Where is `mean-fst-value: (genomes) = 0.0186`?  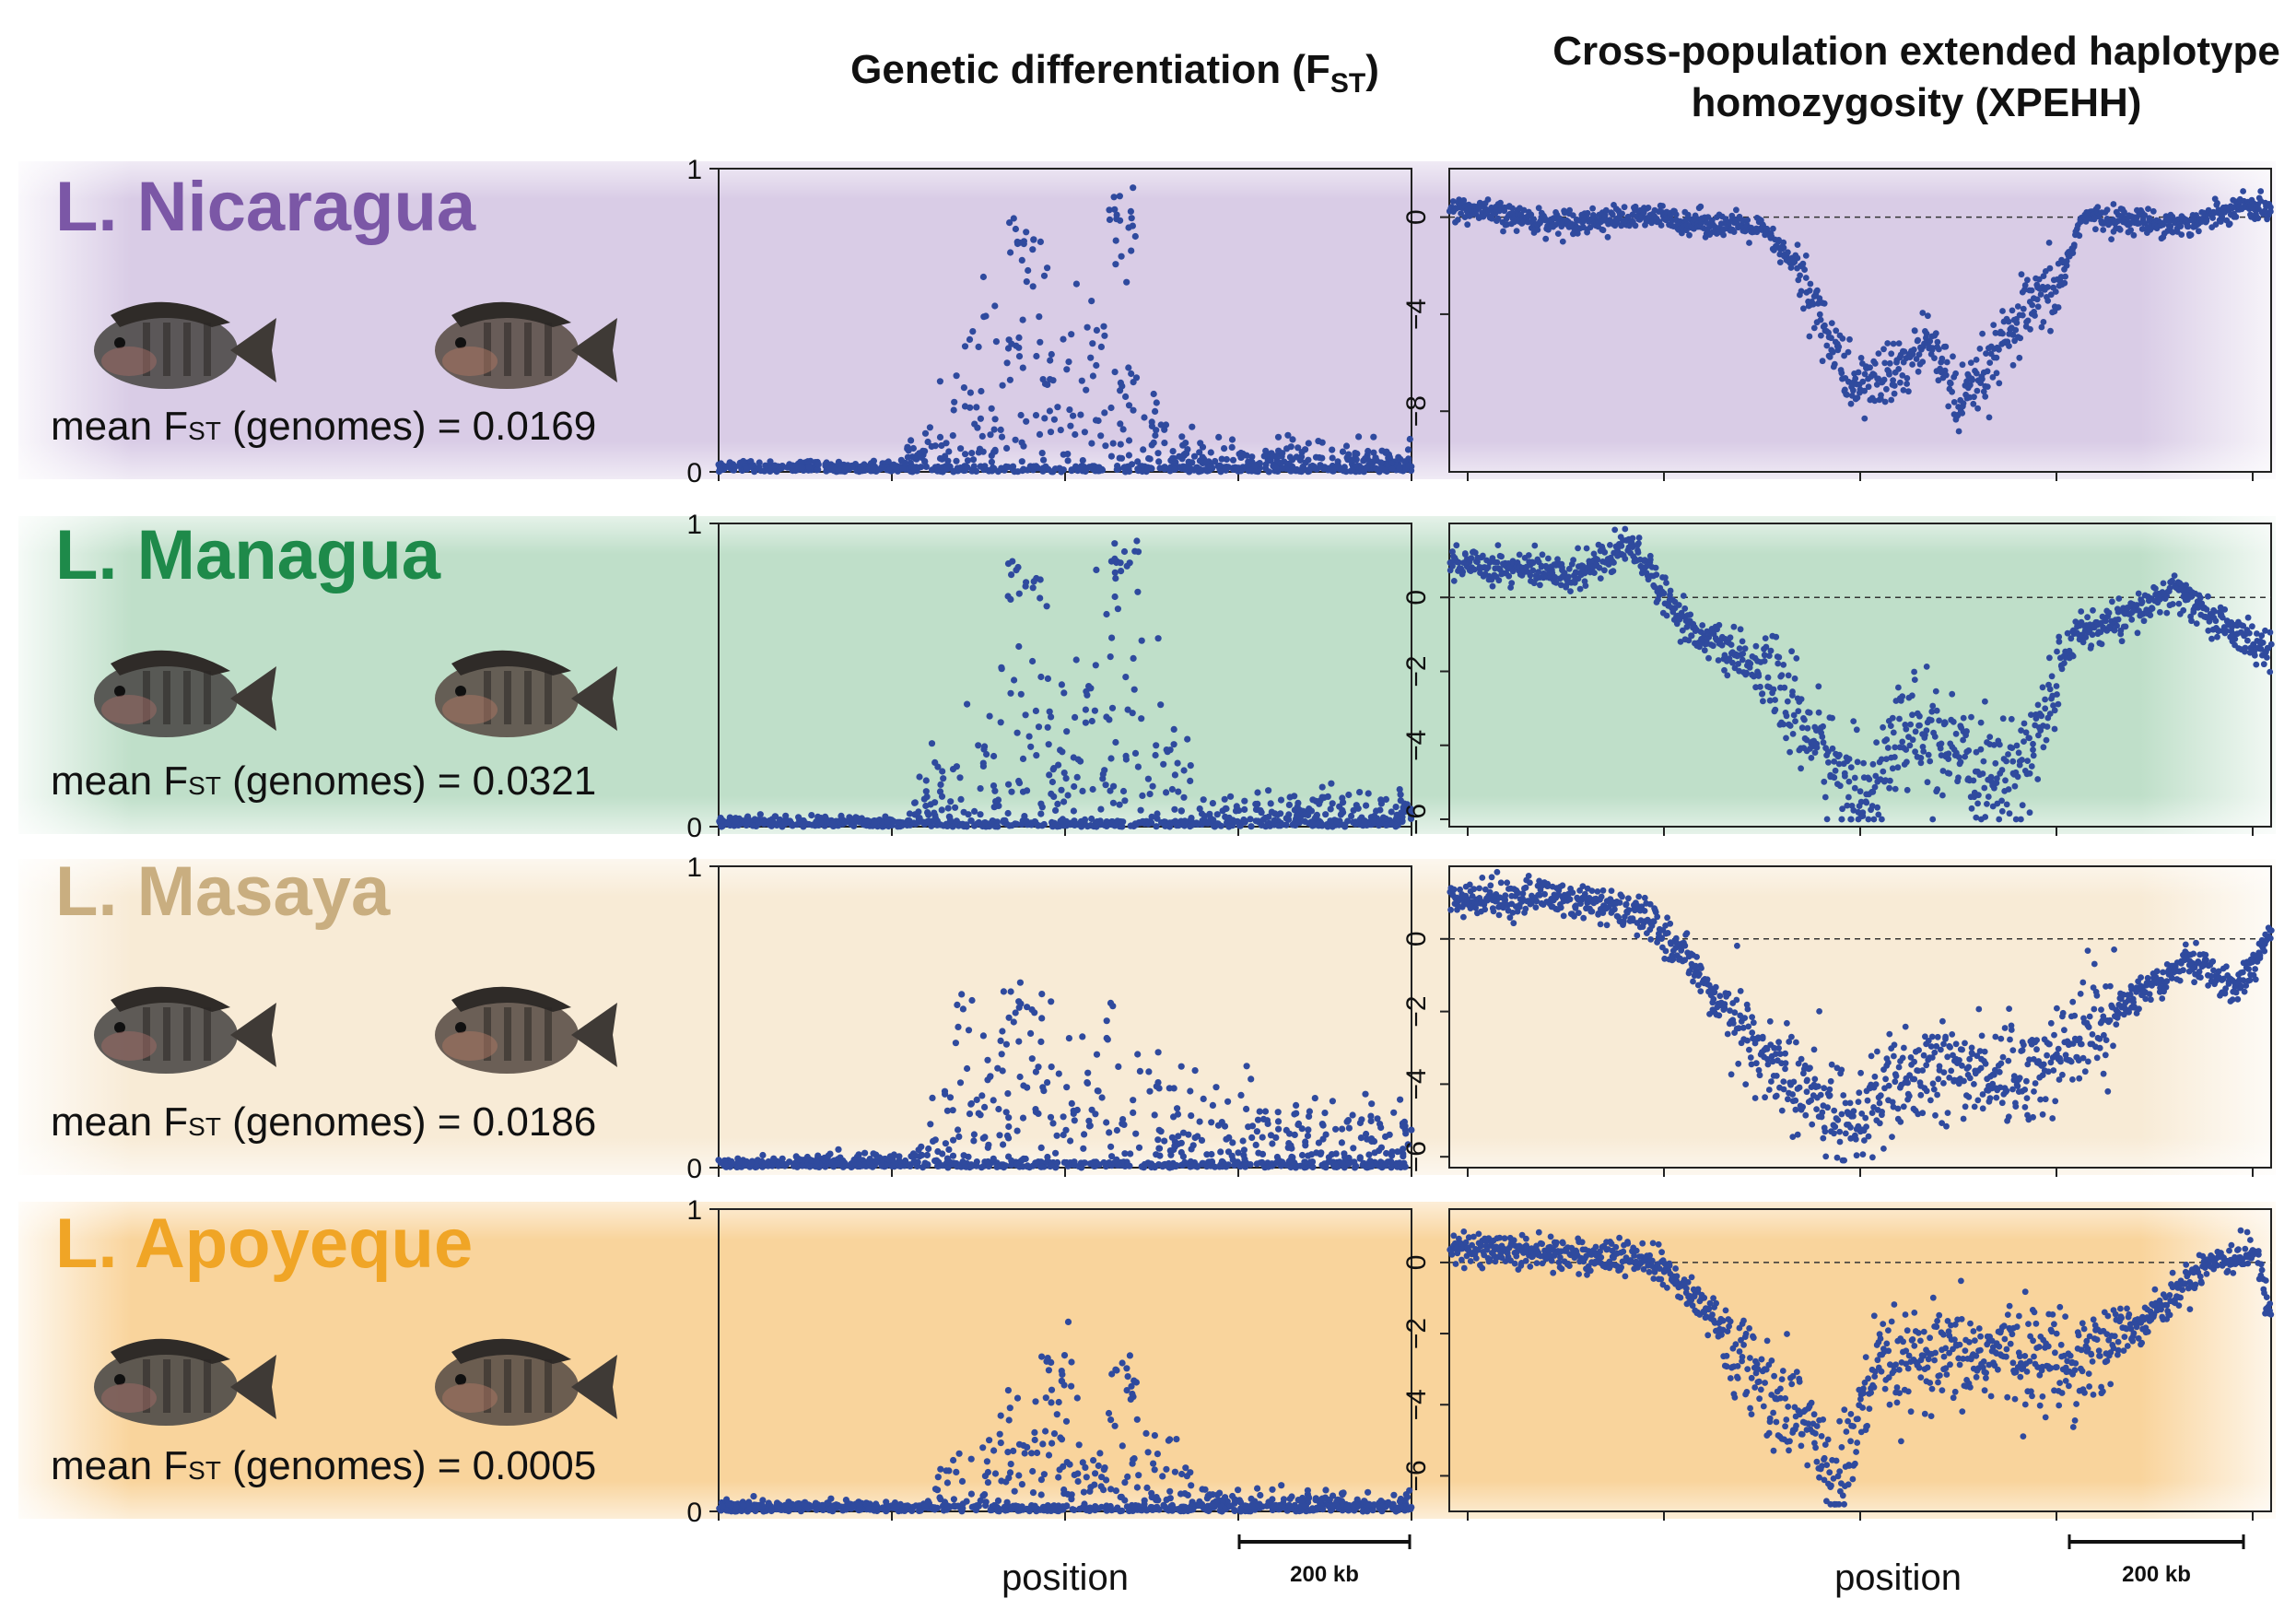 mean-fst-value: (genomes) = 0.0186 is located at coordinates (408, 1122).